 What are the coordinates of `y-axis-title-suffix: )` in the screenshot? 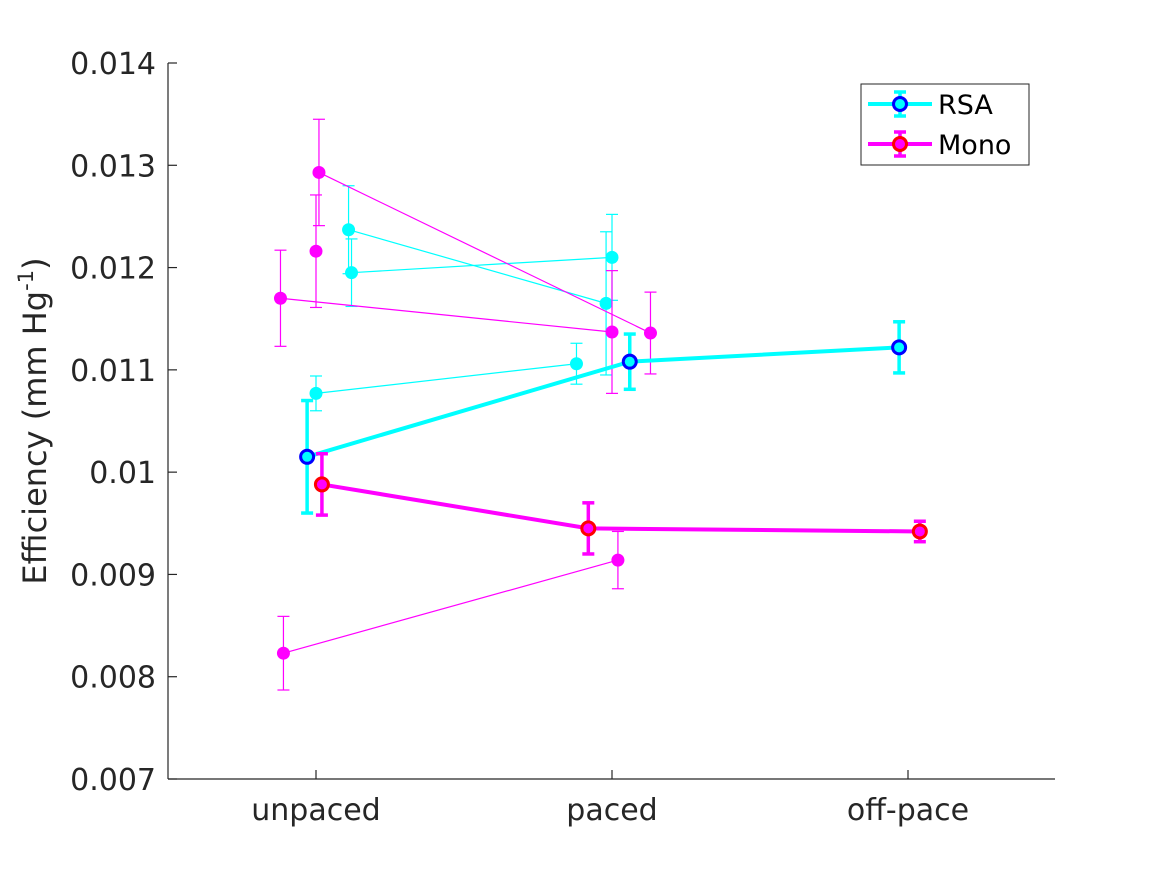 It's located at (35, 263).